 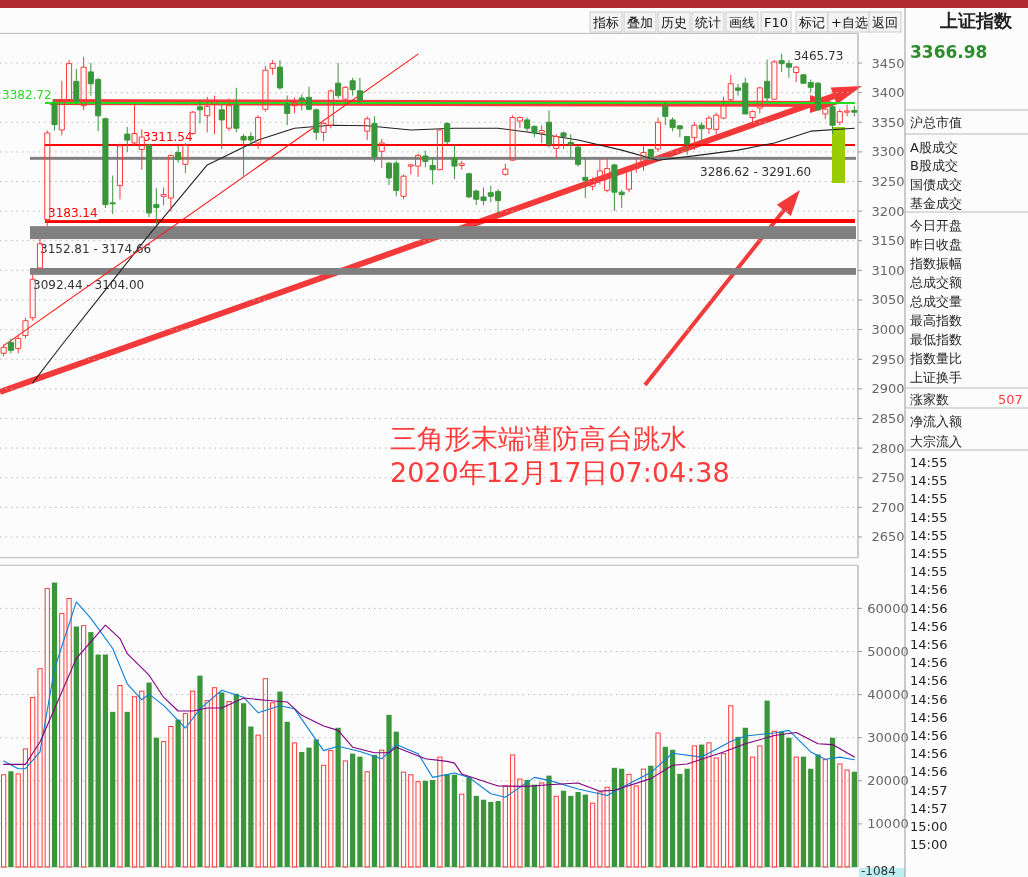 What do you see at coordinates (888, 182) in the screenshot?
I see `y-tick-label: 3250` at bounding box center [888, 182].